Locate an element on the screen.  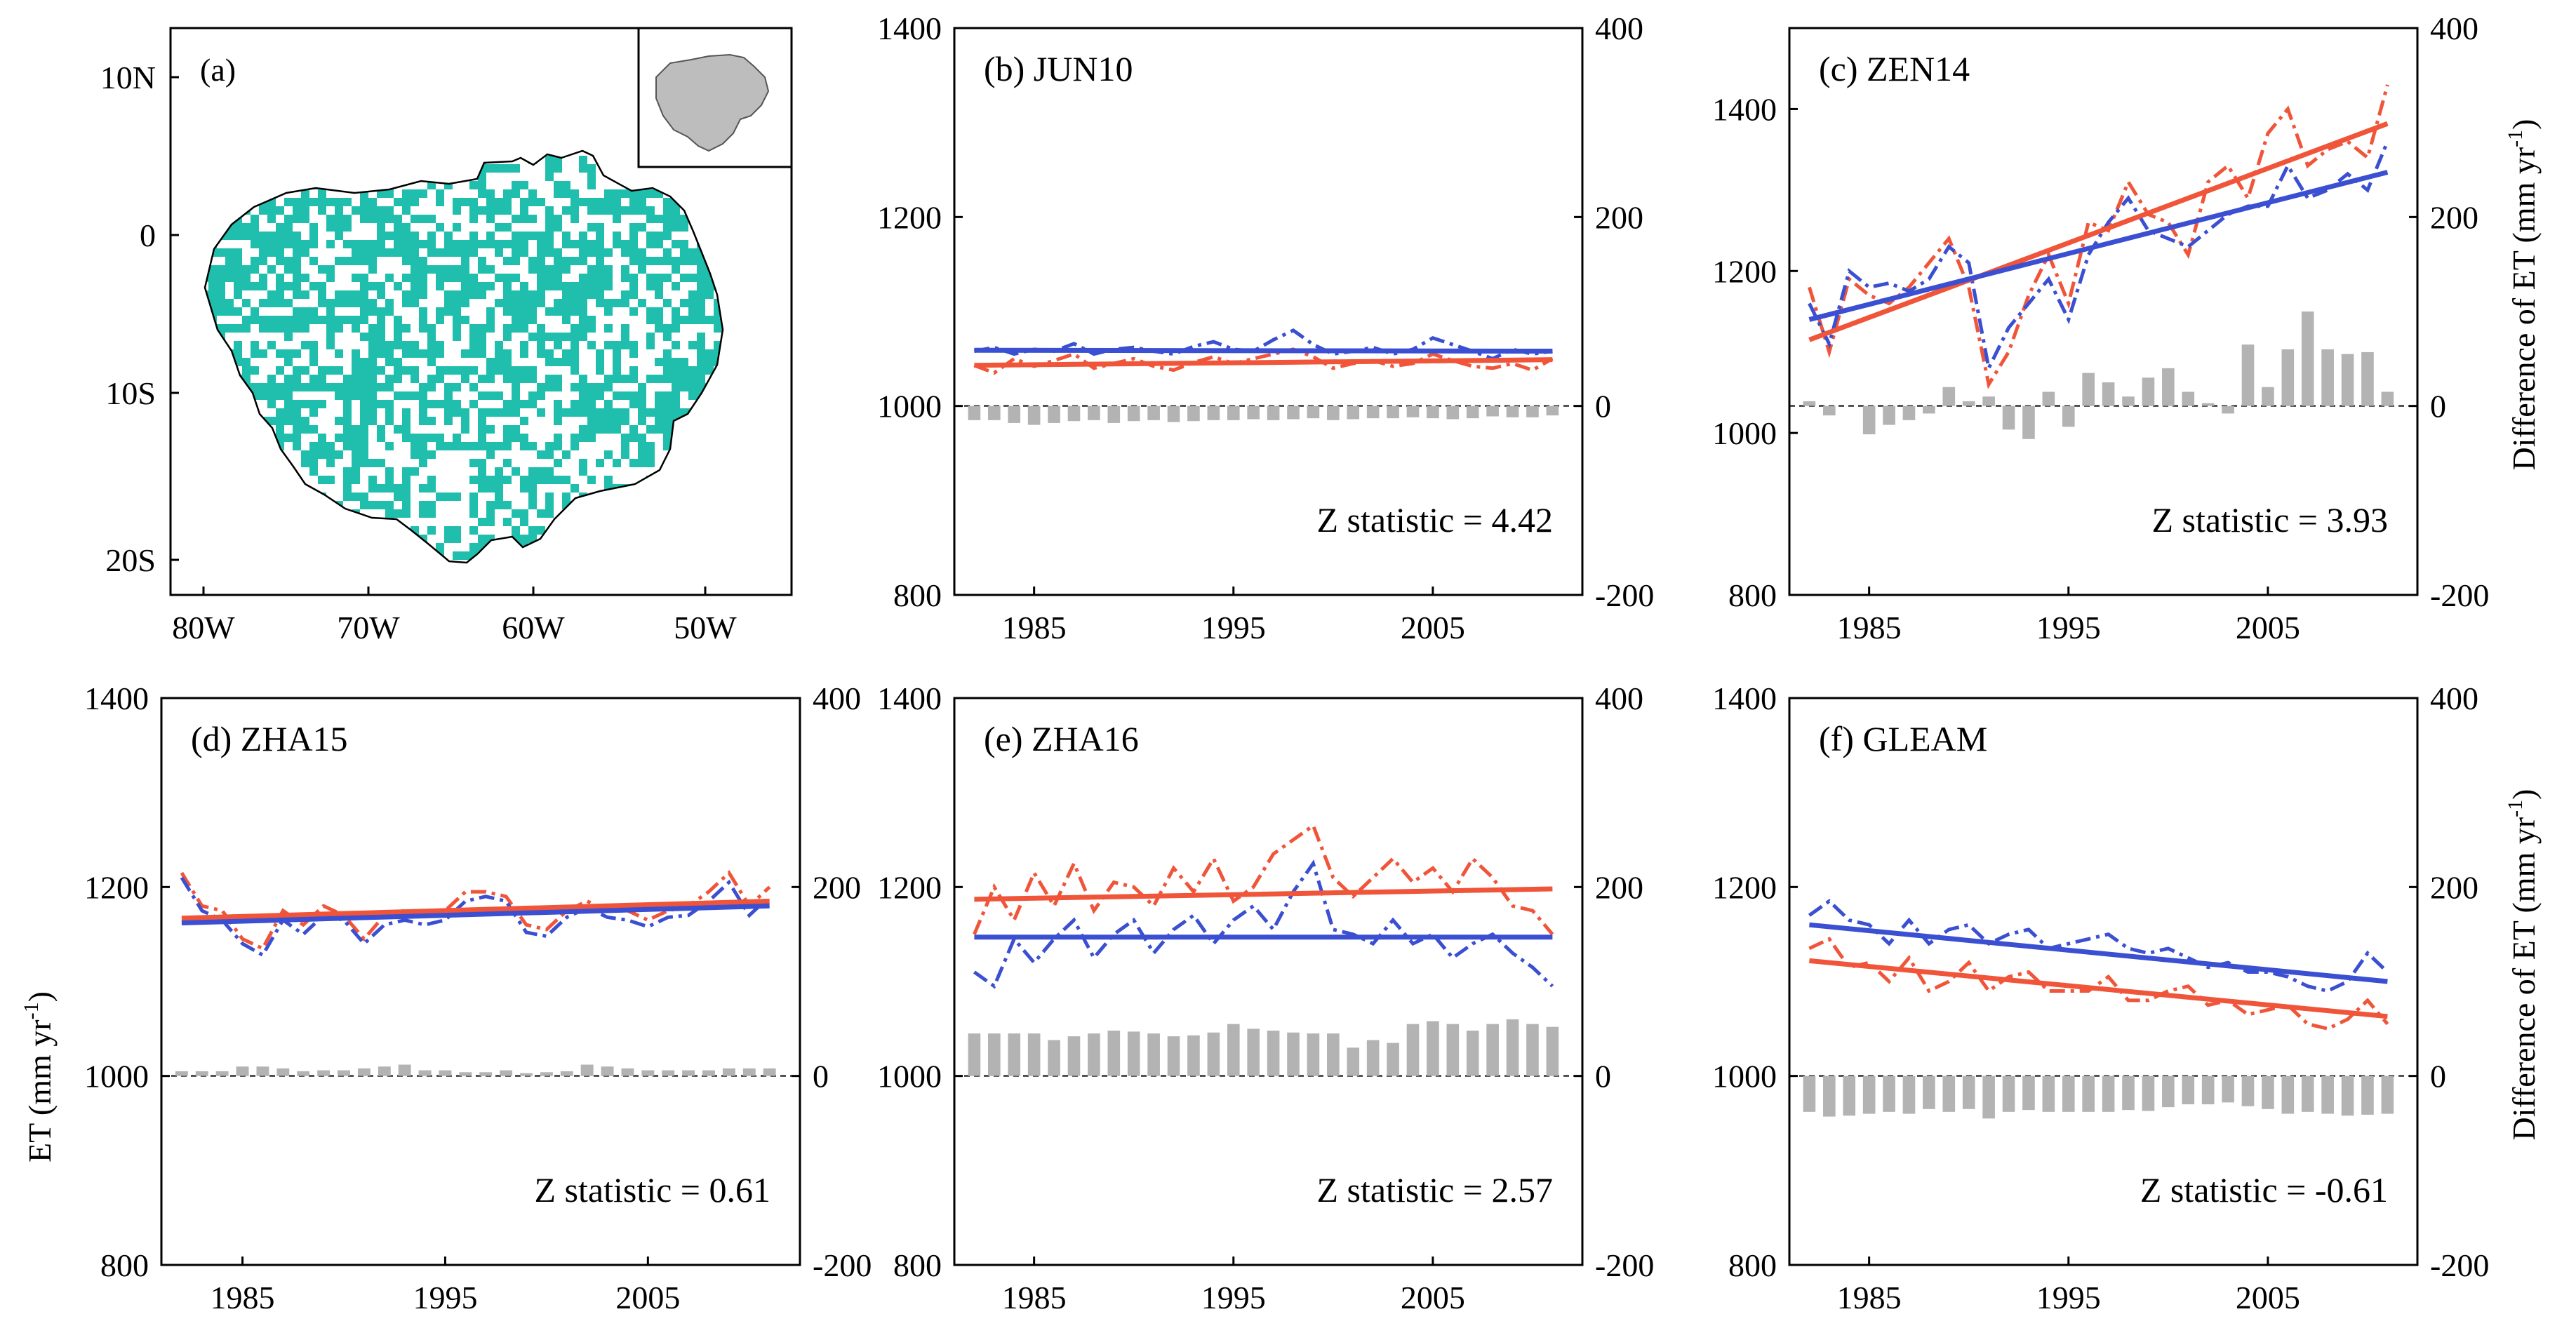
trend-line-red is located at coordinates (475, 910).